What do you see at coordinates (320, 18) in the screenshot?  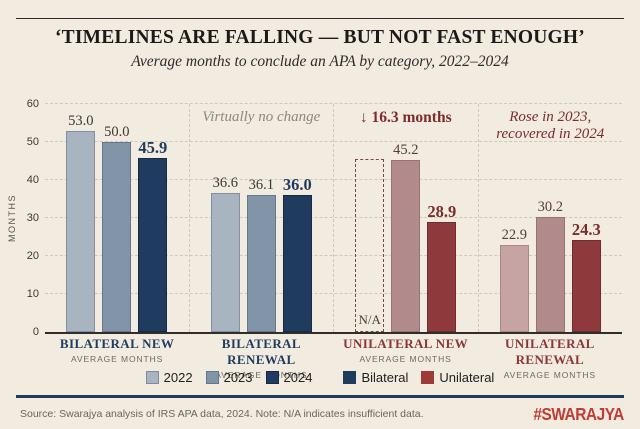 I see `top-divider` at bounding box center [320, 18].